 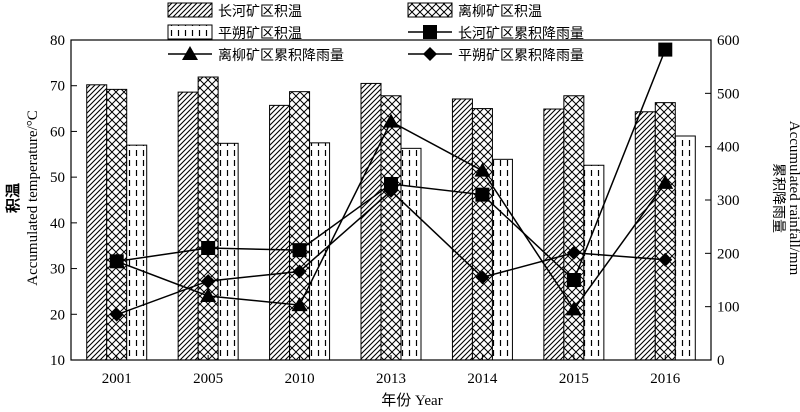 I want to click on bar-dash-2016, so click(x=685, y=248).